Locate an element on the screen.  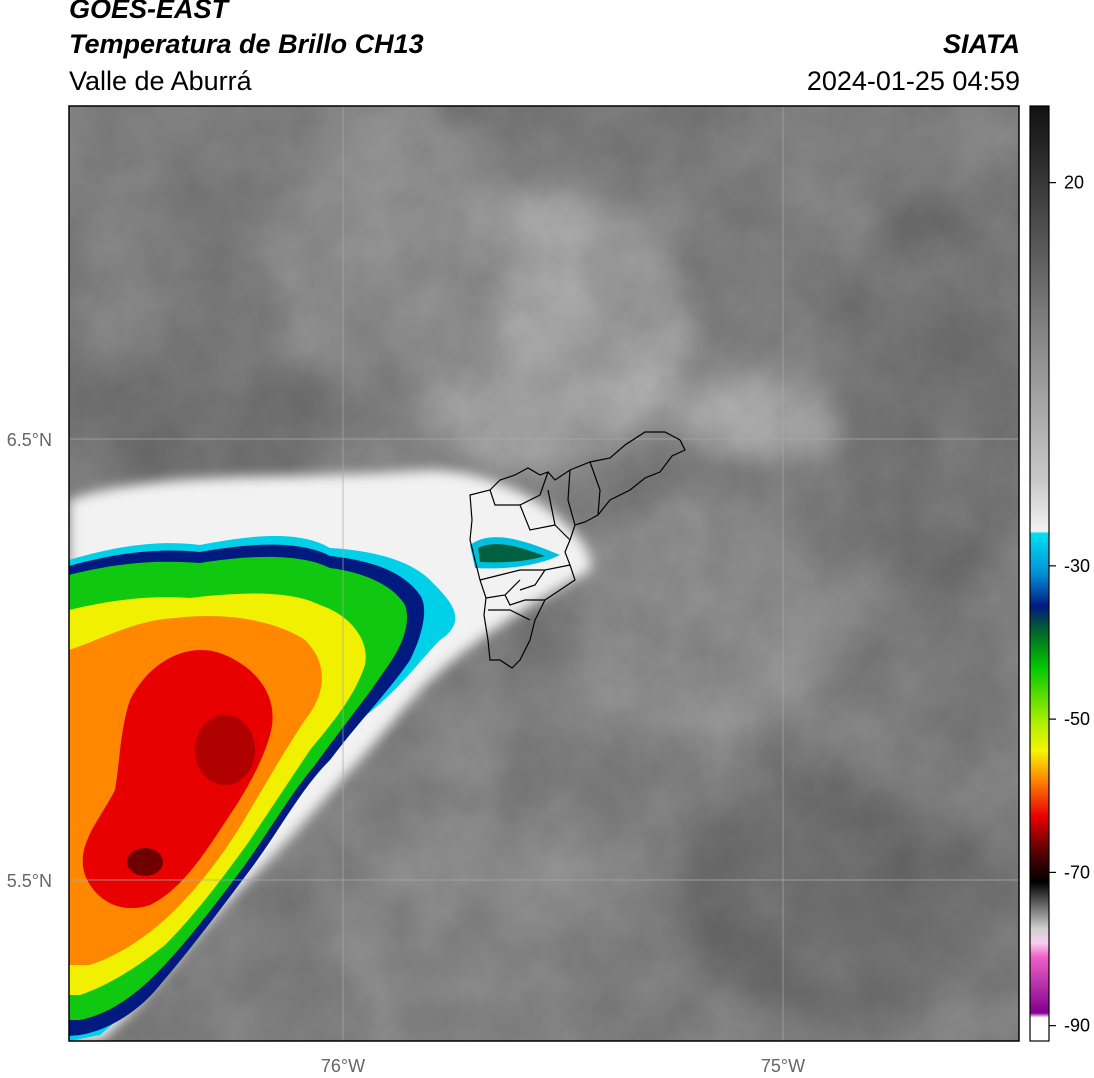
timestamp: 2024-01-25 04:59 is located at coordinates (913, 81).